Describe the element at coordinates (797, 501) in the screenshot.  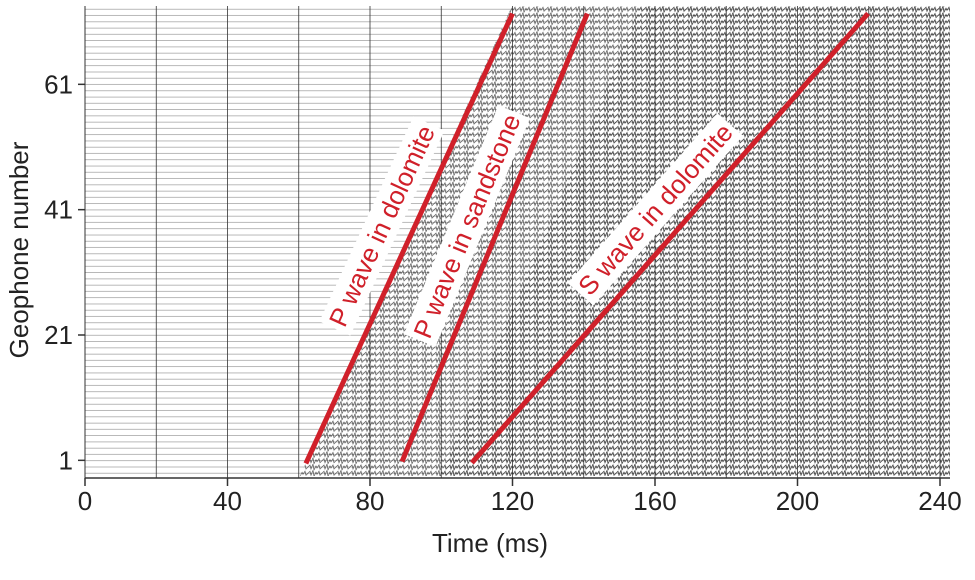
I see `x-tick-label: 200` at that location.